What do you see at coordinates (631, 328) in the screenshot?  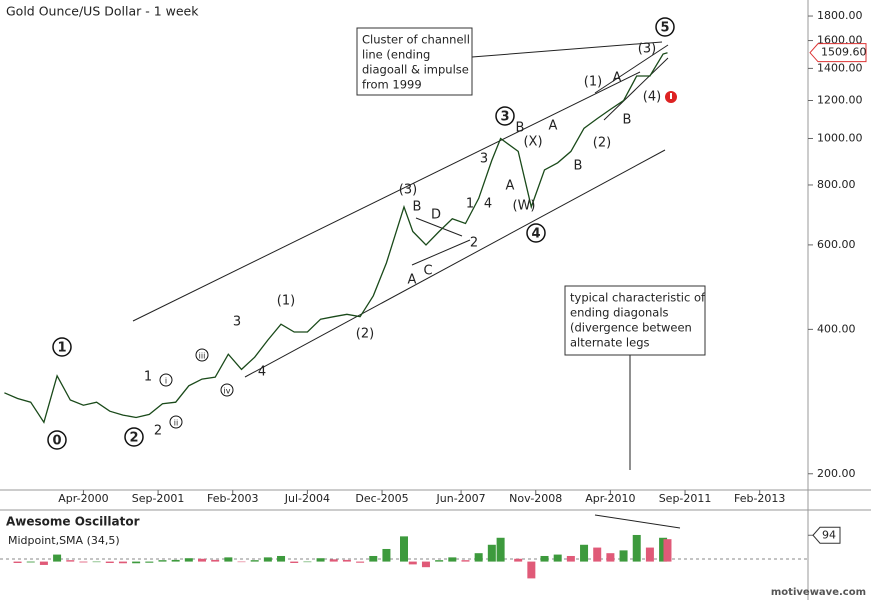 I see `note-text: (divergence between` at bounding box center [631, 328].